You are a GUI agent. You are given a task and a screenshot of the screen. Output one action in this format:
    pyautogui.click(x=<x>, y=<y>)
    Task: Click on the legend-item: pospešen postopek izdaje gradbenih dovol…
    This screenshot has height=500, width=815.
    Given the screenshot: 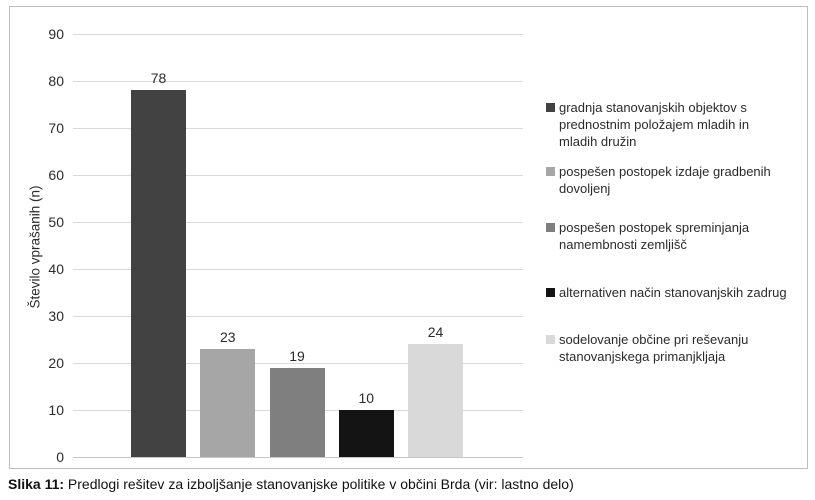 What is the action you would take?
    pyautogui.click(x=675, y=180)
    